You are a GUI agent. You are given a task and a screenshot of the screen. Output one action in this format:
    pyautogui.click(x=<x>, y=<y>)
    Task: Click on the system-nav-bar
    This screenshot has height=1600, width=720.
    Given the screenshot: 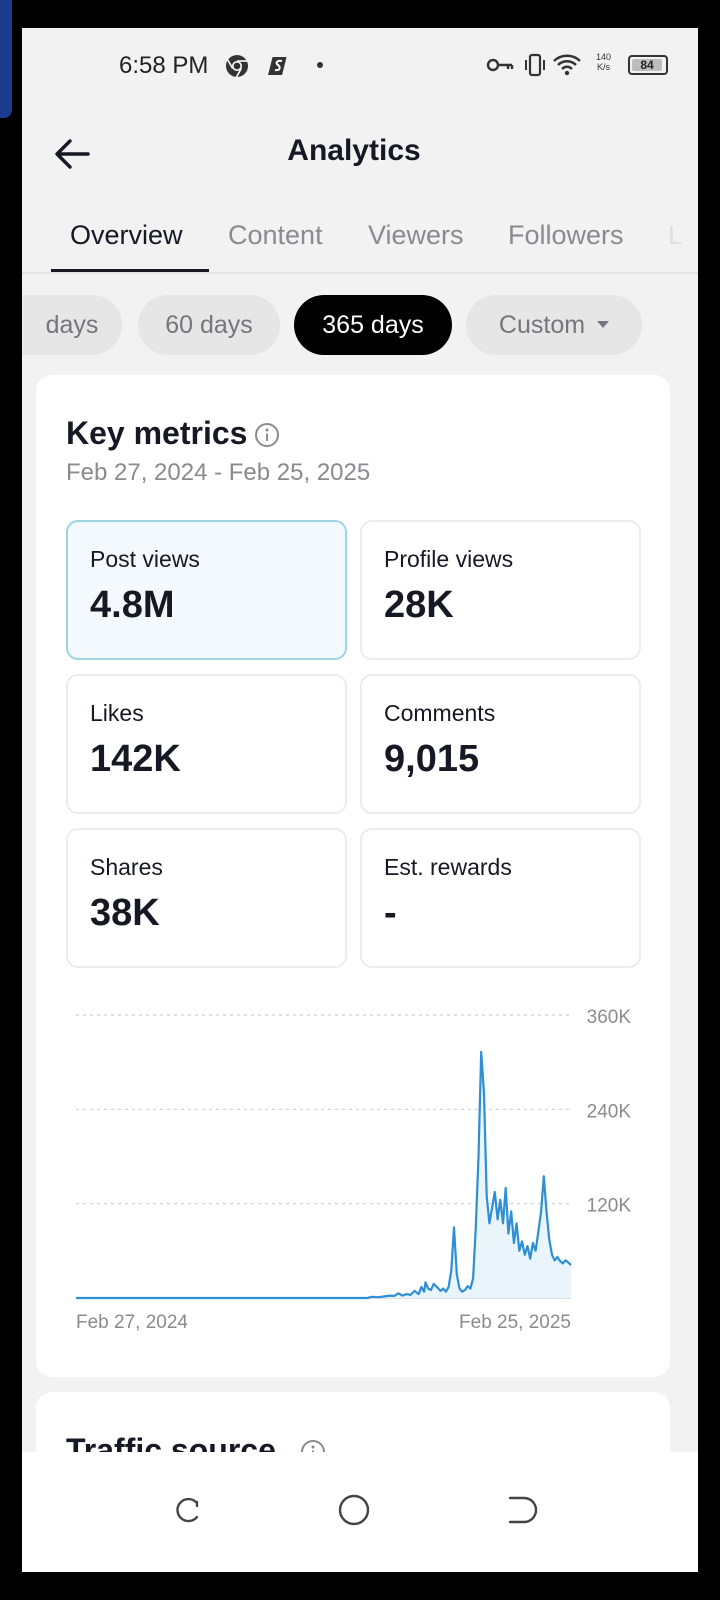 What is the action you would take?
    pyautogui.click(x=360, y=1512)
    